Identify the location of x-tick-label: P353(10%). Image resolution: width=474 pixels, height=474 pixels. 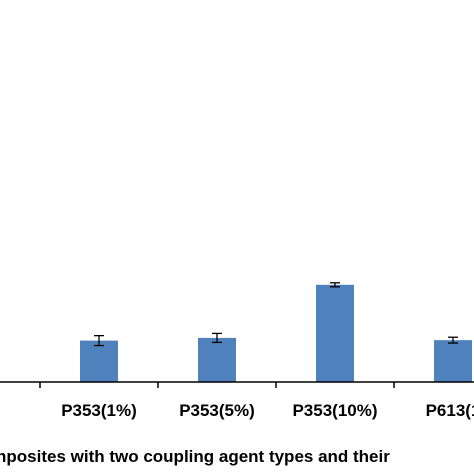
(334, 410).